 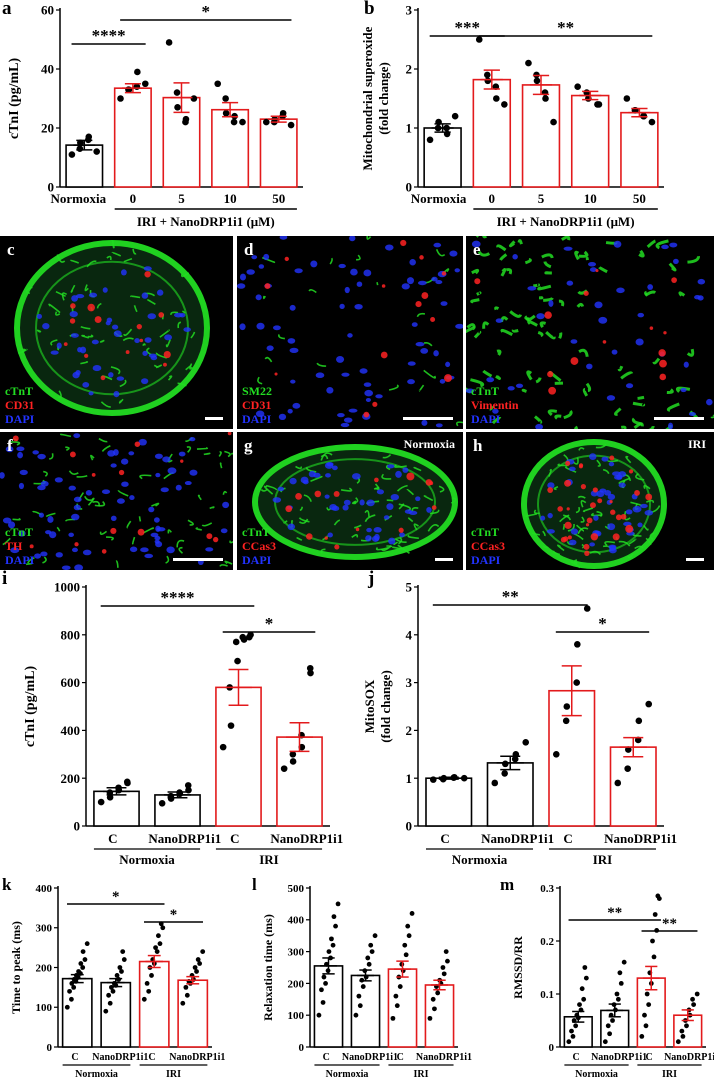 What do you see at coordinates (4, 578) in the screenshot?
I see `panel-letter: i` at bounding box center [4, 578].